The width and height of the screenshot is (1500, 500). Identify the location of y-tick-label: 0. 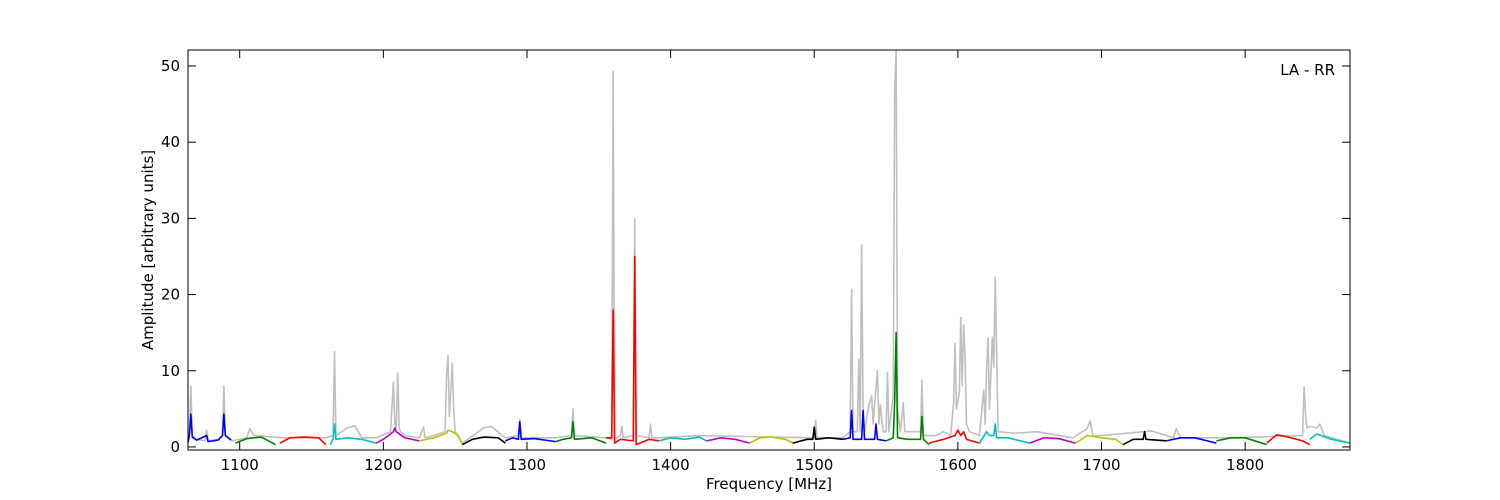
(175, 447).